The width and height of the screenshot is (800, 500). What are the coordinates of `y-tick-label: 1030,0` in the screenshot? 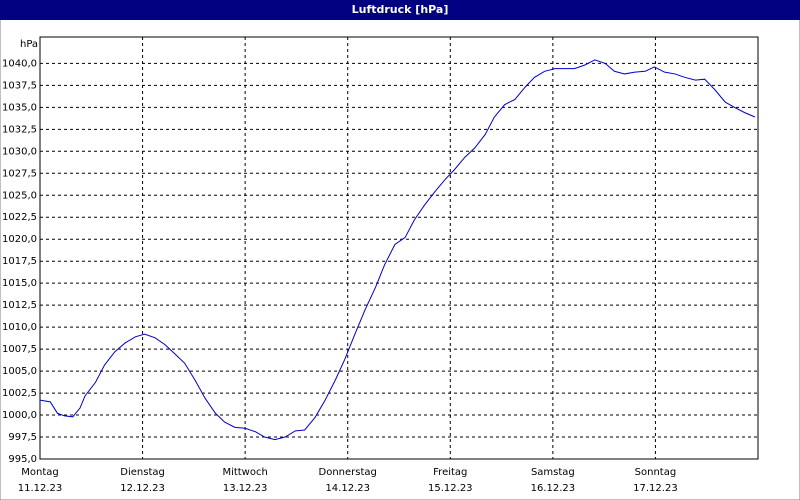 It's located at (19, 151).